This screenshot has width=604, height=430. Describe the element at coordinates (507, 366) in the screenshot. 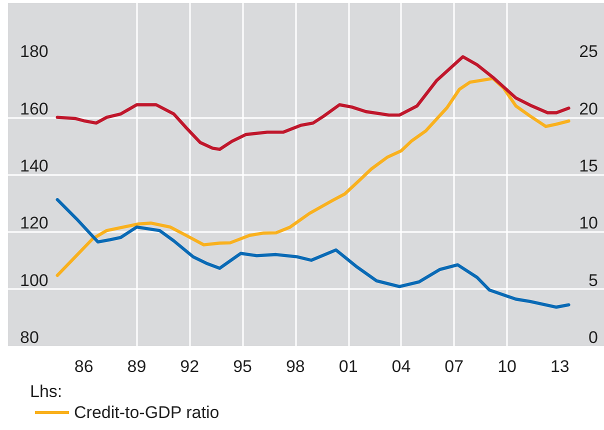

I see `x-tick-label: 10` at that location.